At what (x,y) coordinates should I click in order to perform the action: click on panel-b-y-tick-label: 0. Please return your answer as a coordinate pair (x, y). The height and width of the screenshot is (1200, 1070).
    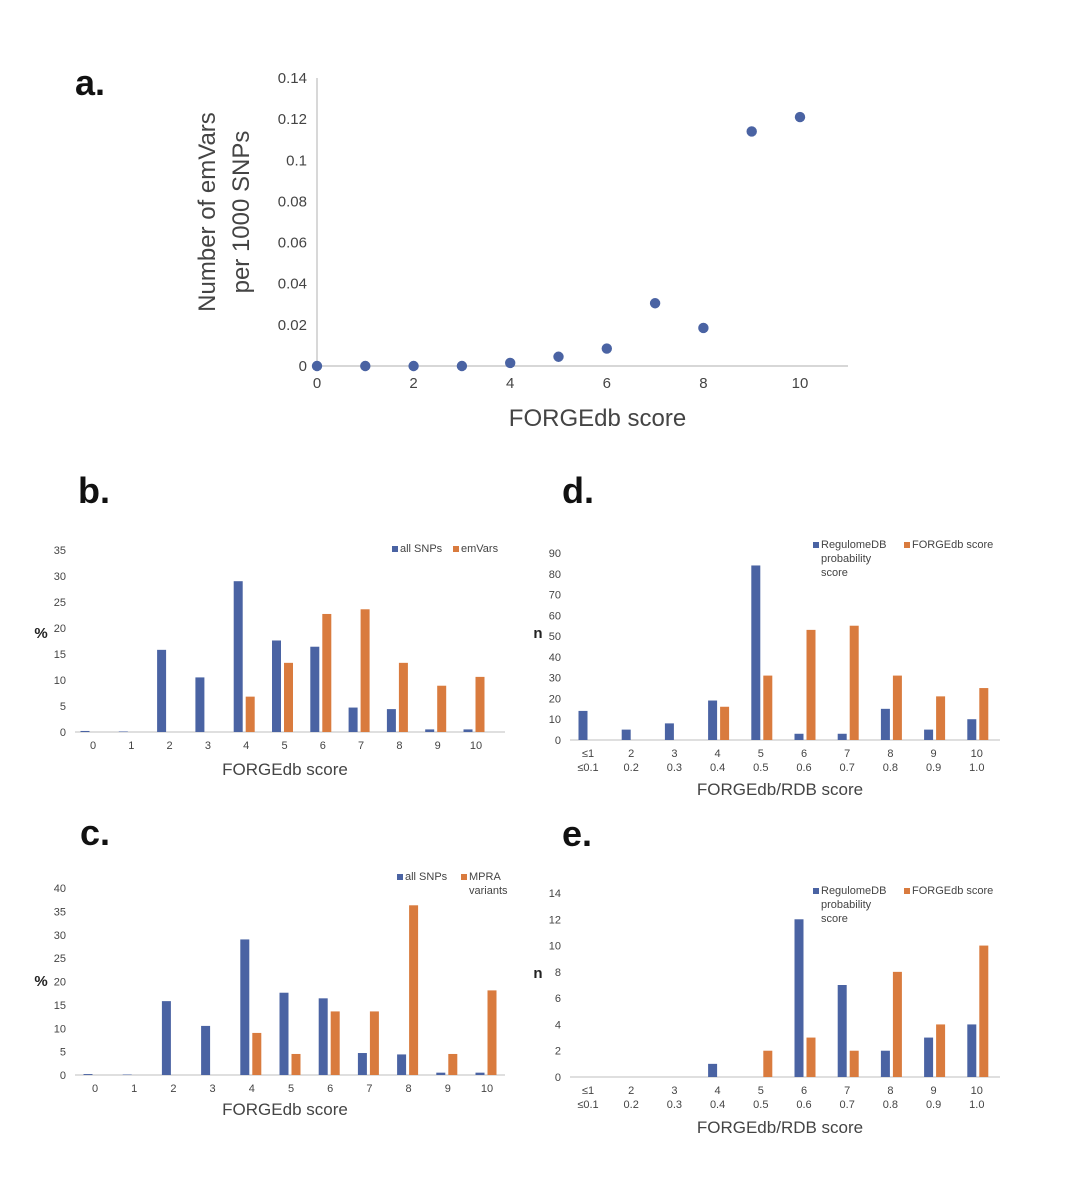
    Looking at the image, I should click on (63, 733).